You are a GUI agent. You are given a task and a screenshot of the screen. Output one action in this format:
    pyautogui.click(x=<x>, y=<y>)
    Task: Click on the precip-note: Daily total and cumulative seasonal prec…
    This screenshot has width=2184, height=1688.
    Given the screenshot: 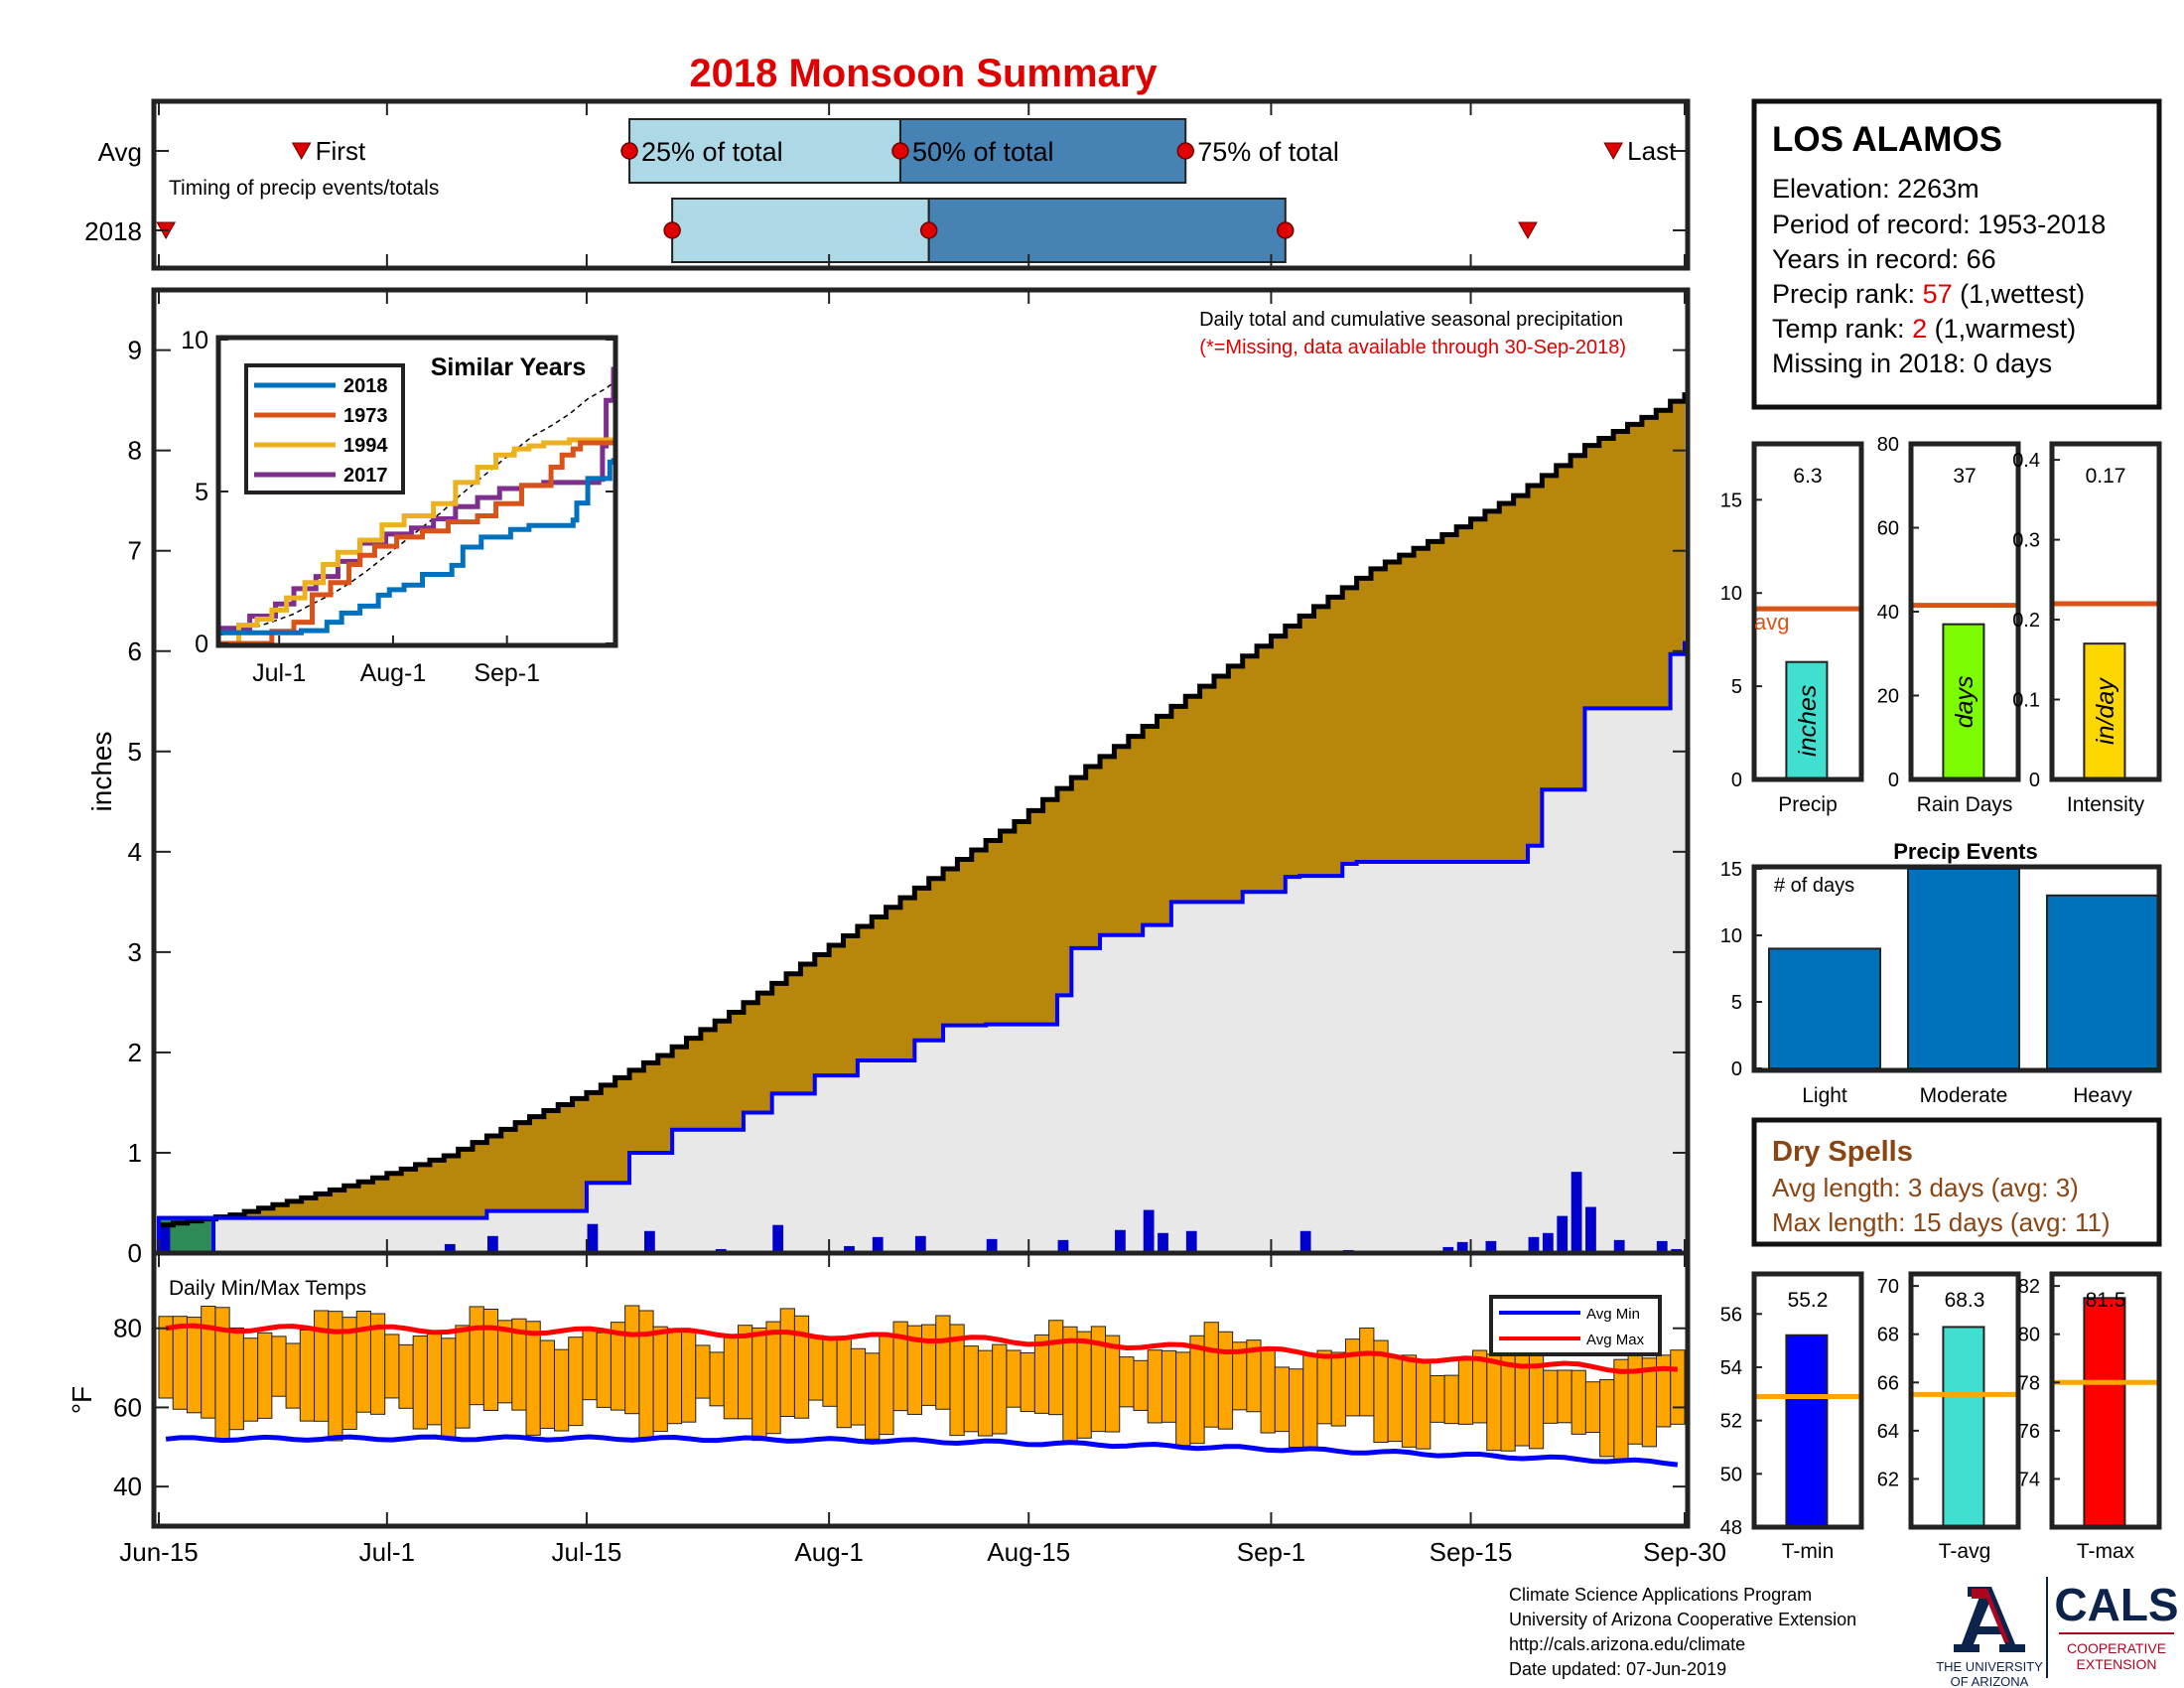 What is the action you would take?
    pyautogui.click(x=1411, y=320)
    